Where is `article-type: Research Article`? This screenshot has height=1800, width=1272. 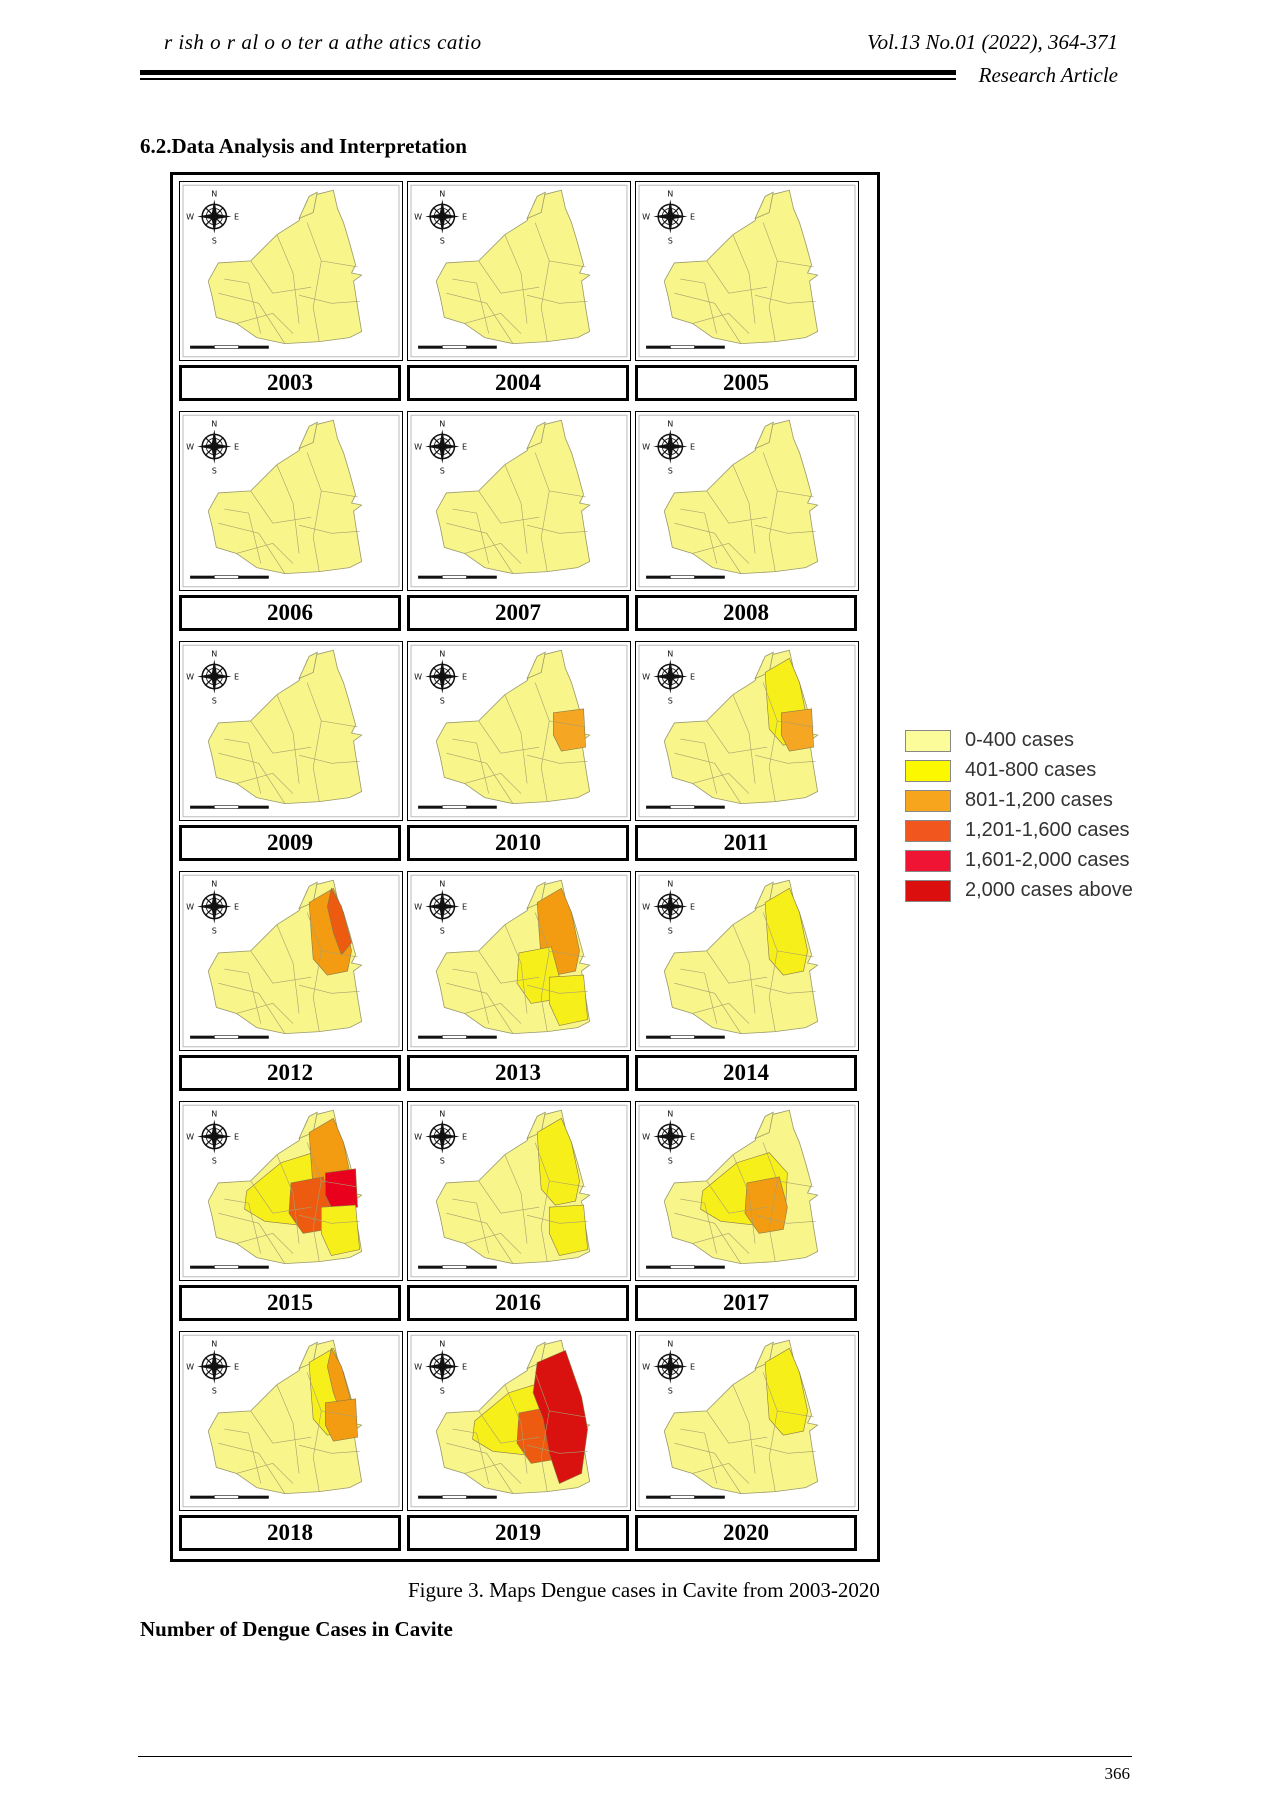 article-type: Research Article is located at coordinates (1048, 75).